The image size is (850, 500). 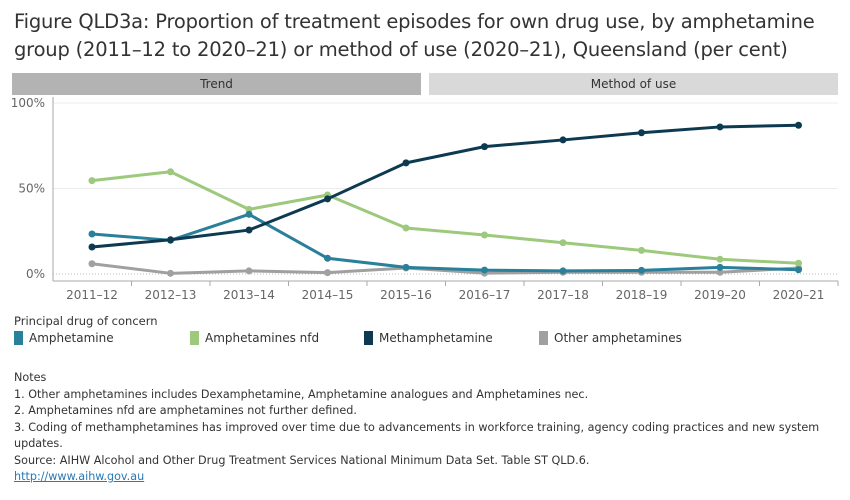 I want to click on legend-label: Methamphetamine, so click(x=436, y=338).